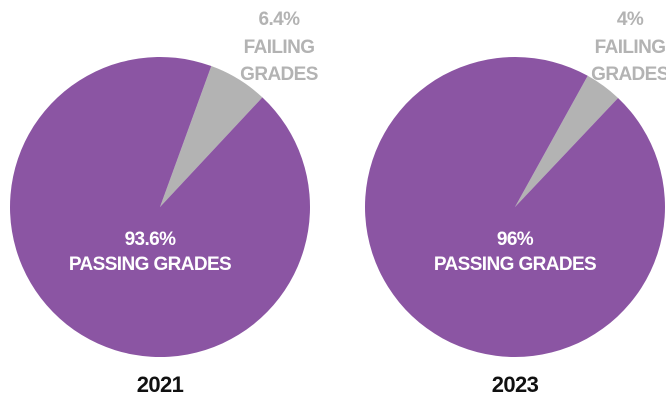  Describe the element at coordinates (515, 239) in the screenshot. I see `slice-value-label: 96%` at that location.